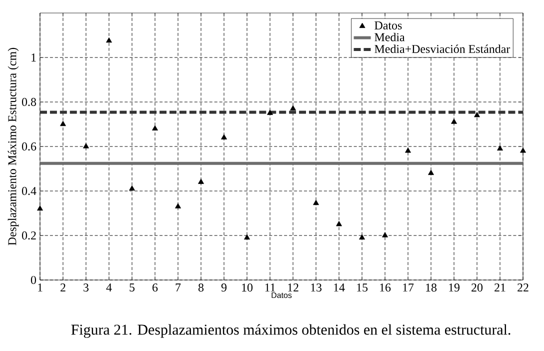  I want to click on y-tick-label: 0.8, so click(29, 102).